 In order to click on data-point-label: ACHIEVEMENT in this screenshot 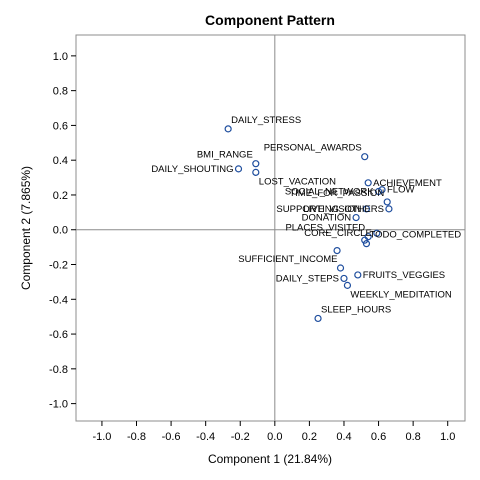, I will do `click(407, 183)`.